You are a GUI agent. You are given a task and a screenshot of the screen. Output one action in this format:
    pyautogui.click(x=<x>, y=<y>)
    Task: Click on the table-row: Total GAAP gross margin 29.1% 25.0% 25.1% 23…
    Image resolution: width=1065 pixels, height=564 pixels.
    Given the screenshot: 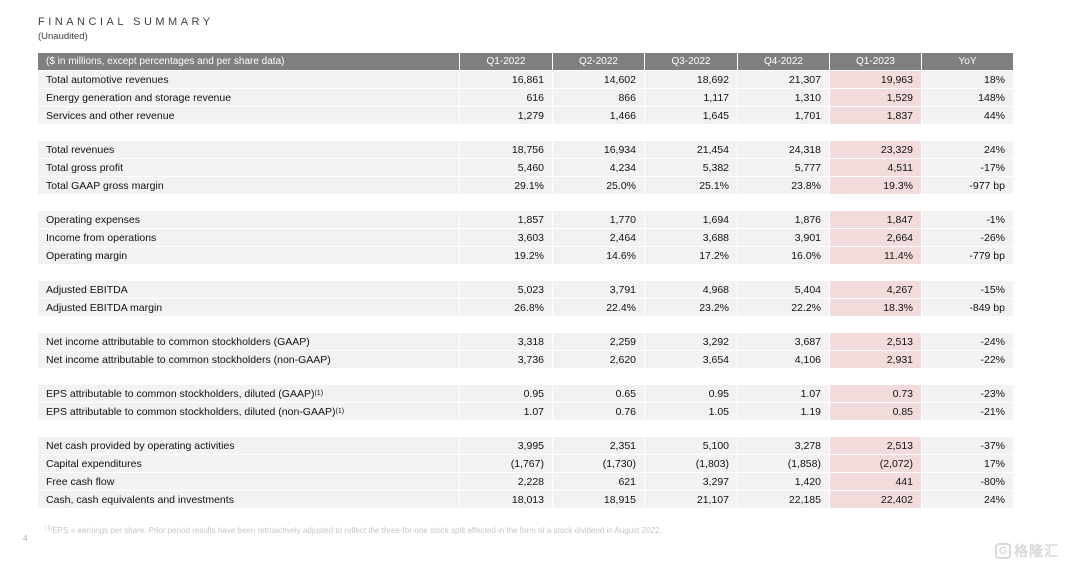 What is the action you would take?
    pyautogui.click(x=525, y=185)
    